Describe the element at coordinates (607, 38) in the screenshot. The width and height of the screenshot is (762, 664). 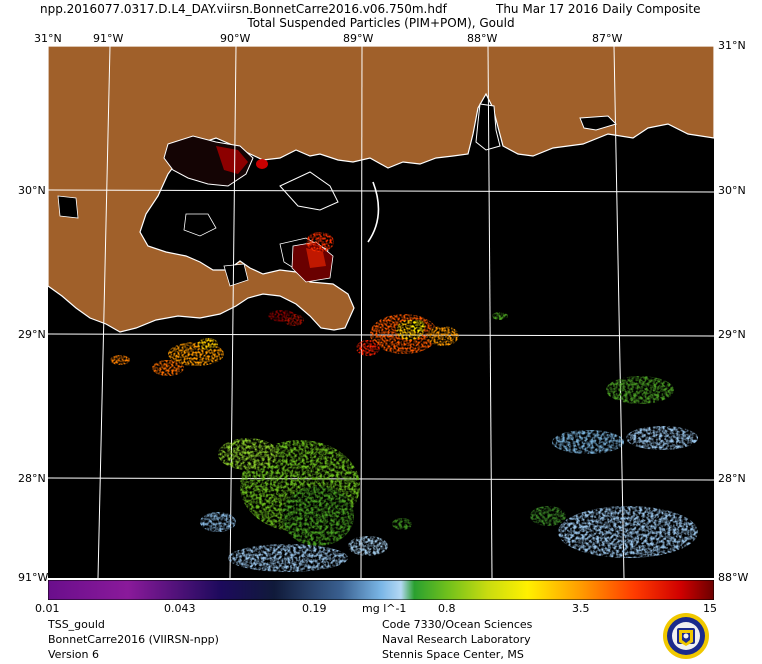
I see `lon-label-87w: 87°W` at that location.